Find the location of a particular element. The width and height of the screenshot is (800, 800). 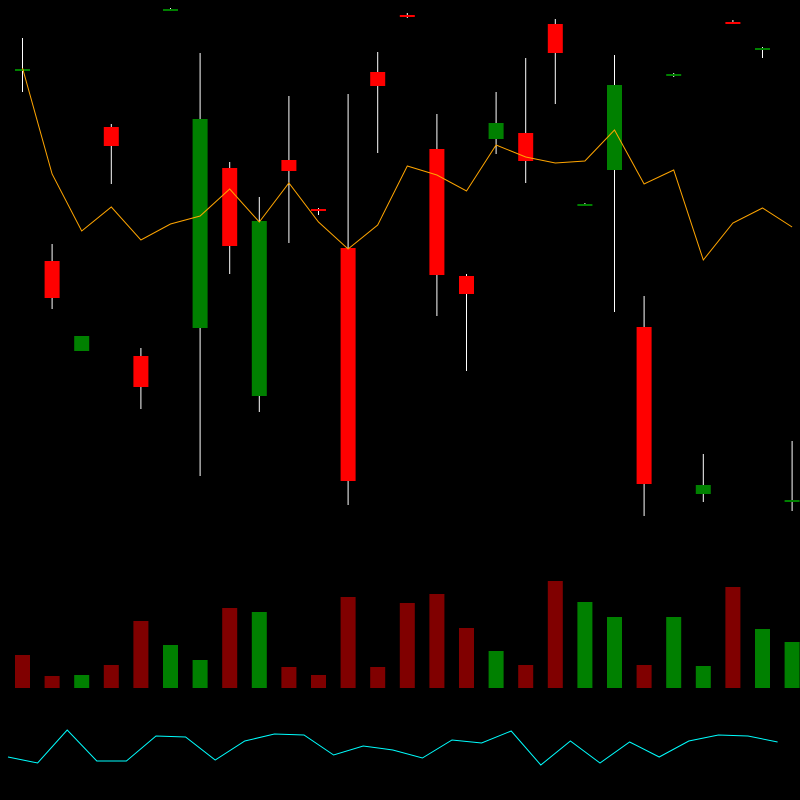

indicator-line is located at coordinates (392, 747).